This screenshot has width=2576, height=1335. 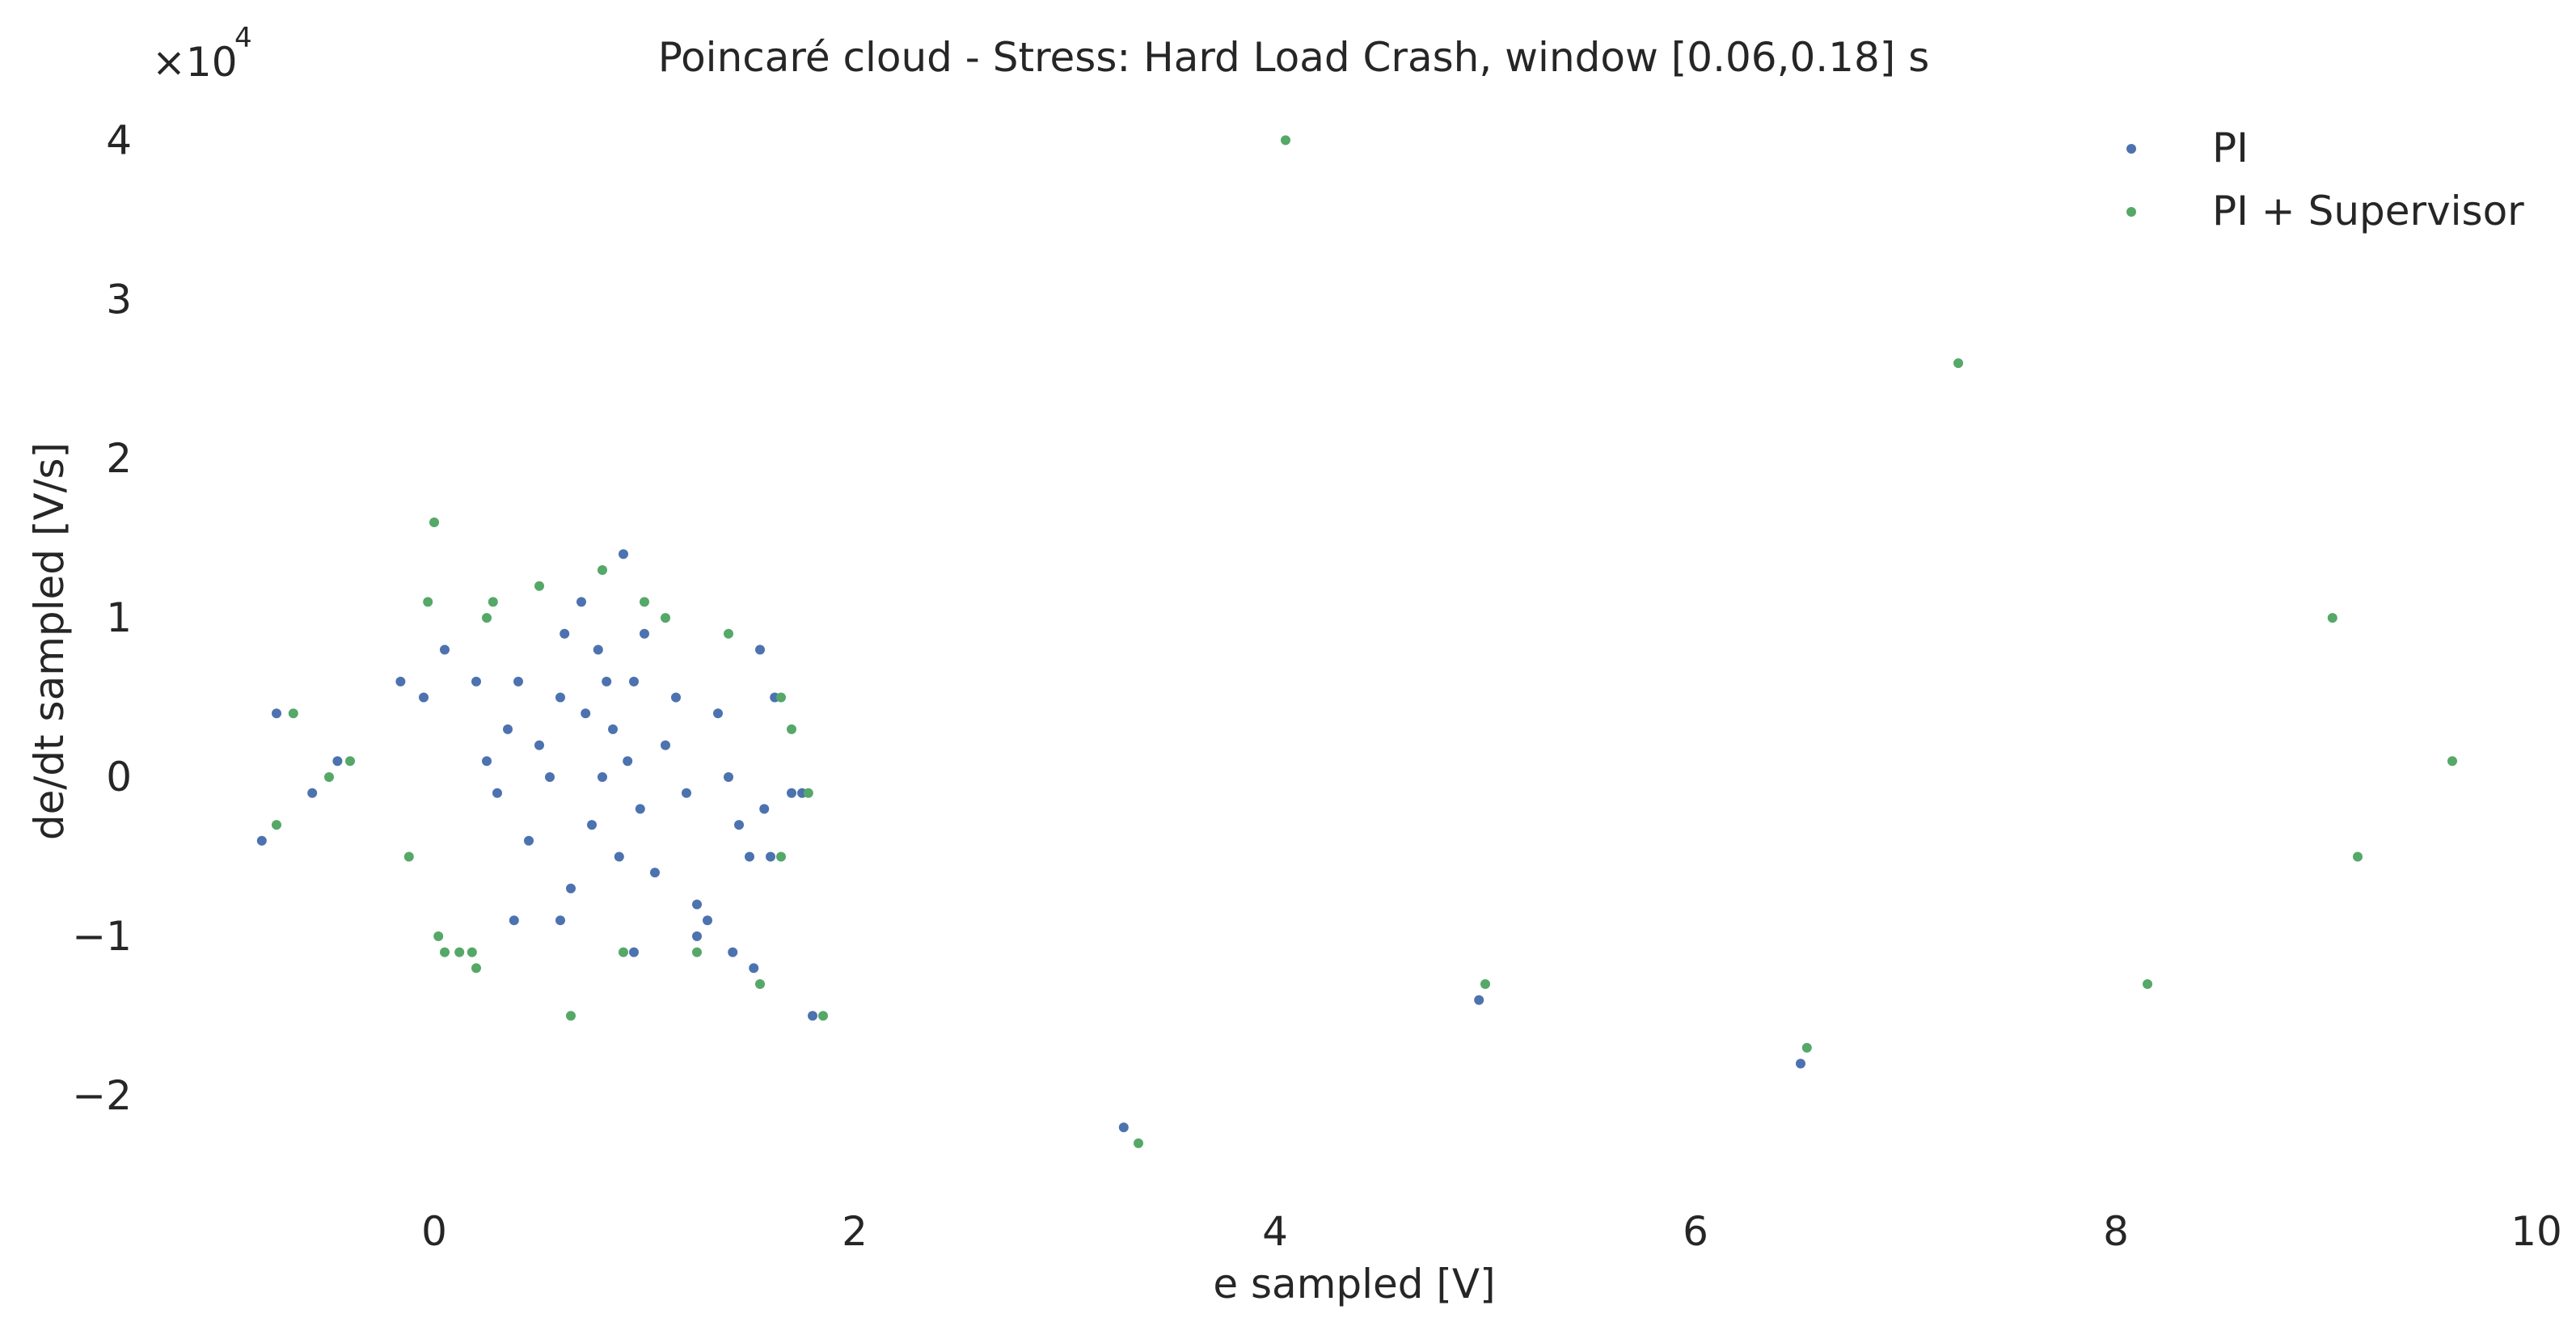 I want to click on y-tick-label: 3, so click(x=119, y=299).